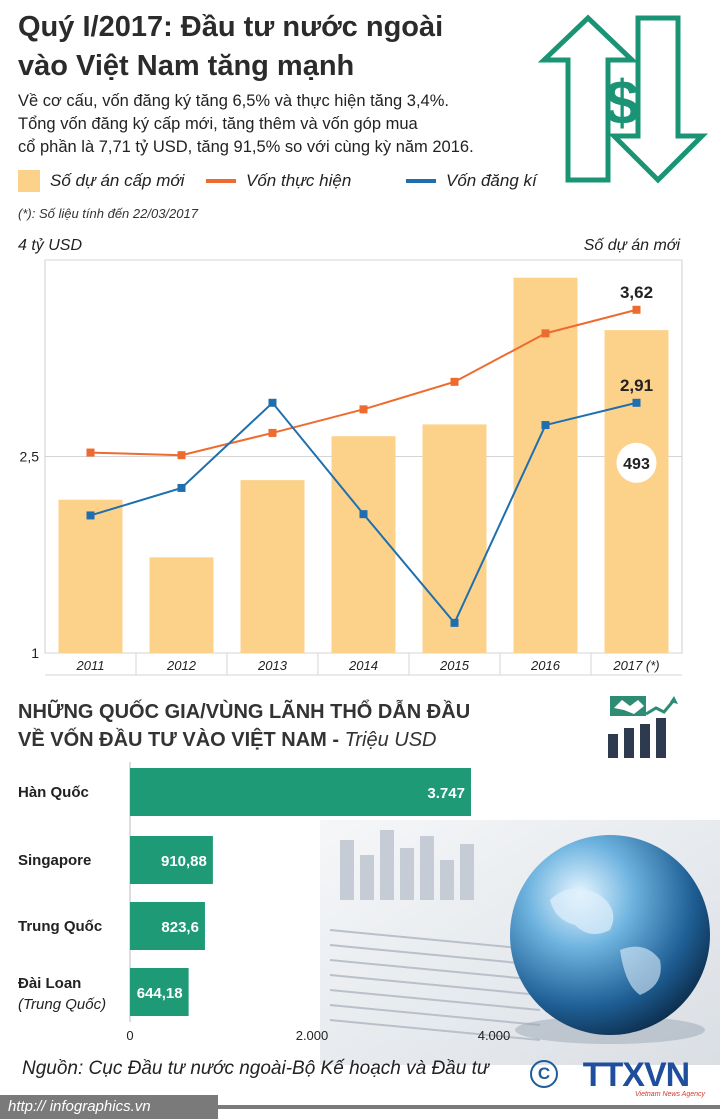  Describe the element at coordinates (643, 727) in the screenshot. I see `handshake-chart-icon` at that location.